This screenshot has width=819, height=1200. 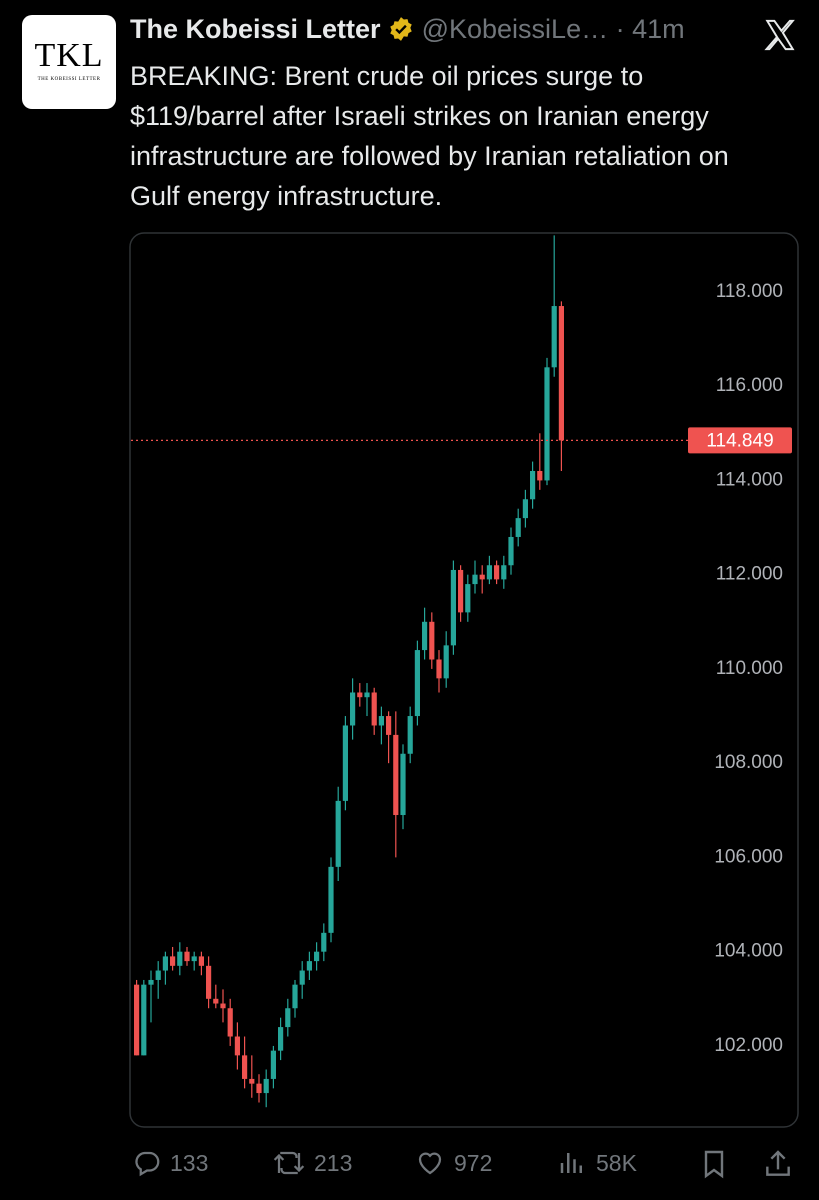 I want to click on views-button: 58K, so click(x=596, y=1163).